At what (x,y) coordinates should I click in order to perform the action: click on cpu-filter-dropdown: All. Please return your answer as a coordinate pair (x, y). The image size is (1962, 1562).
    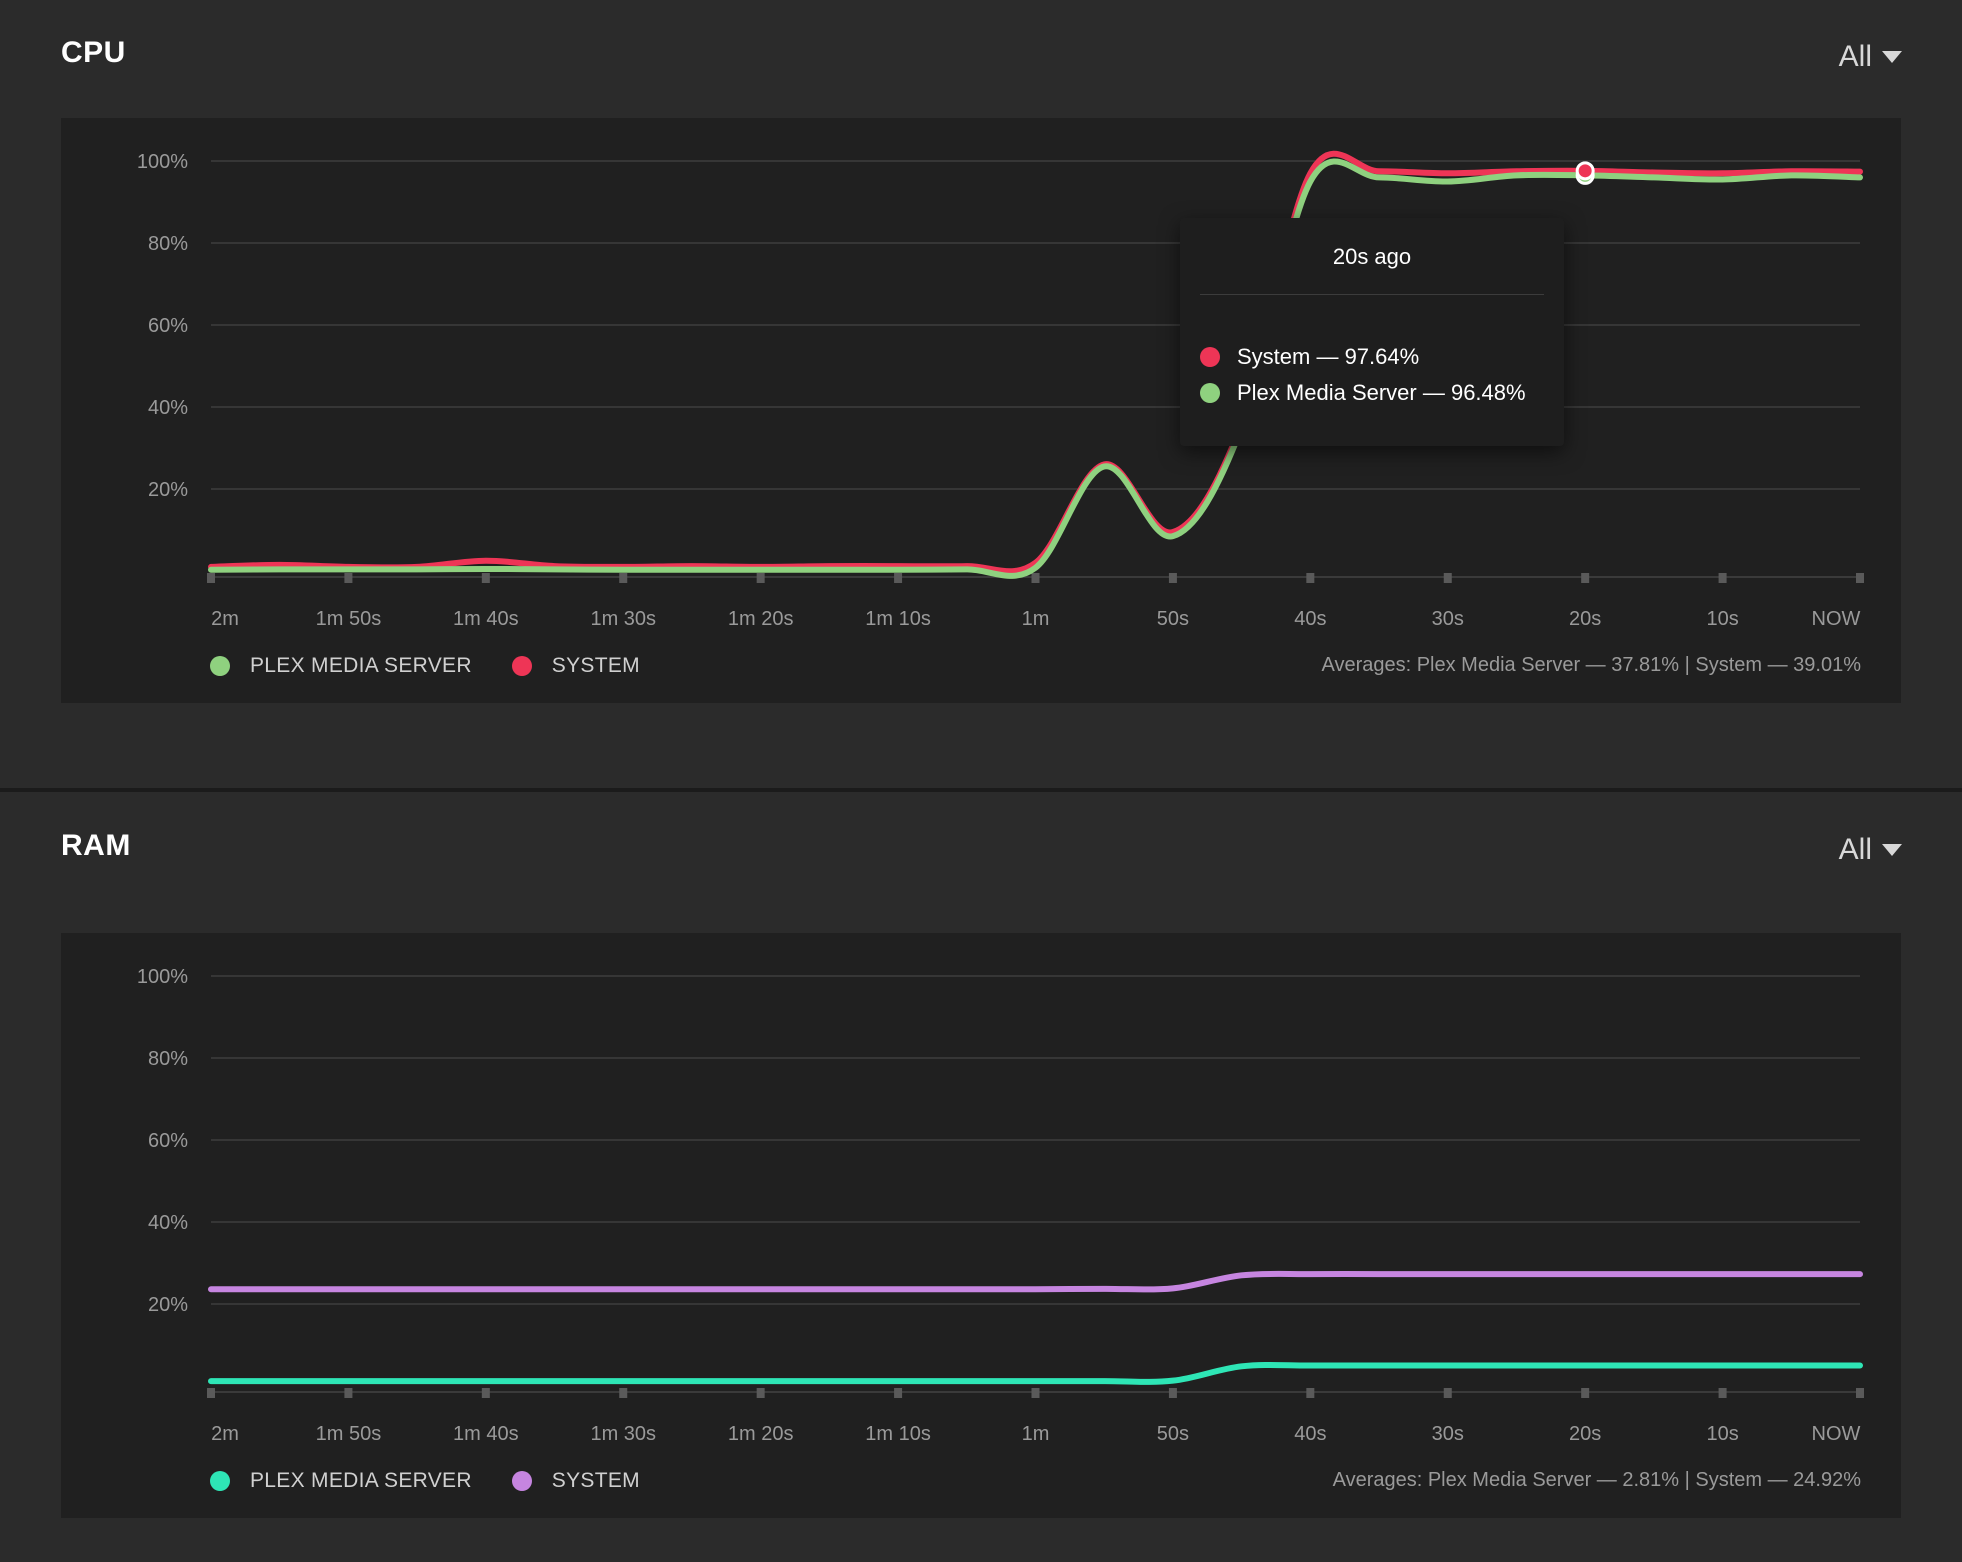
    Looking at the image, I should click on (1870, 57).